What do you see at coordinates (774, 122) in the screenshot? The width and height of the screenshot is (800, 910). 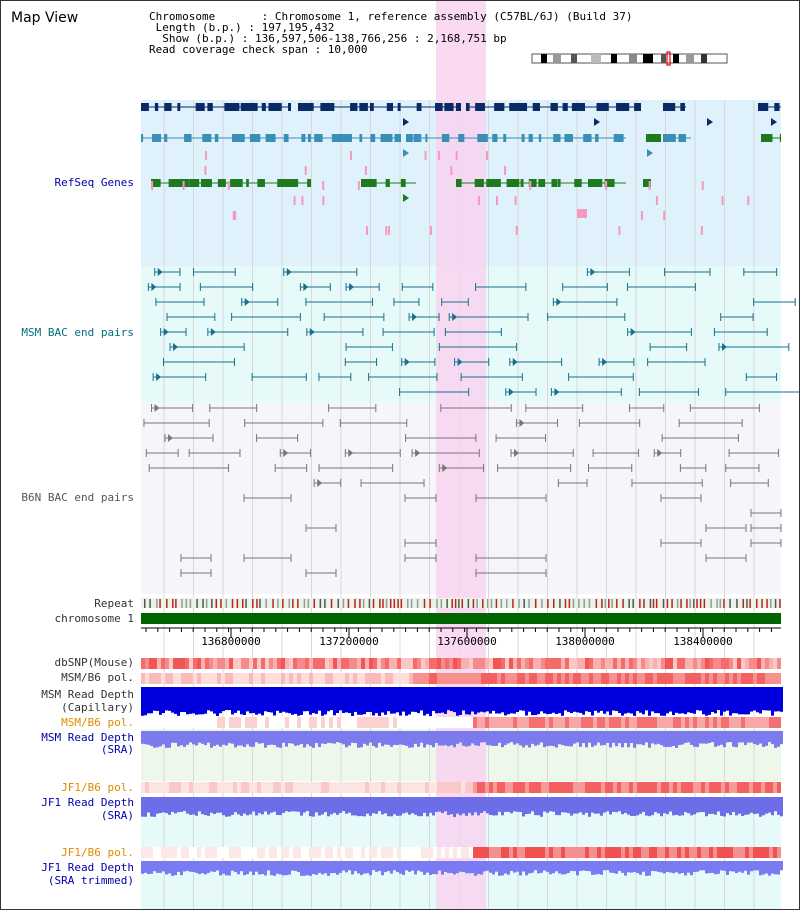 I see `gene-arrow` at bounding box center [774, 122].